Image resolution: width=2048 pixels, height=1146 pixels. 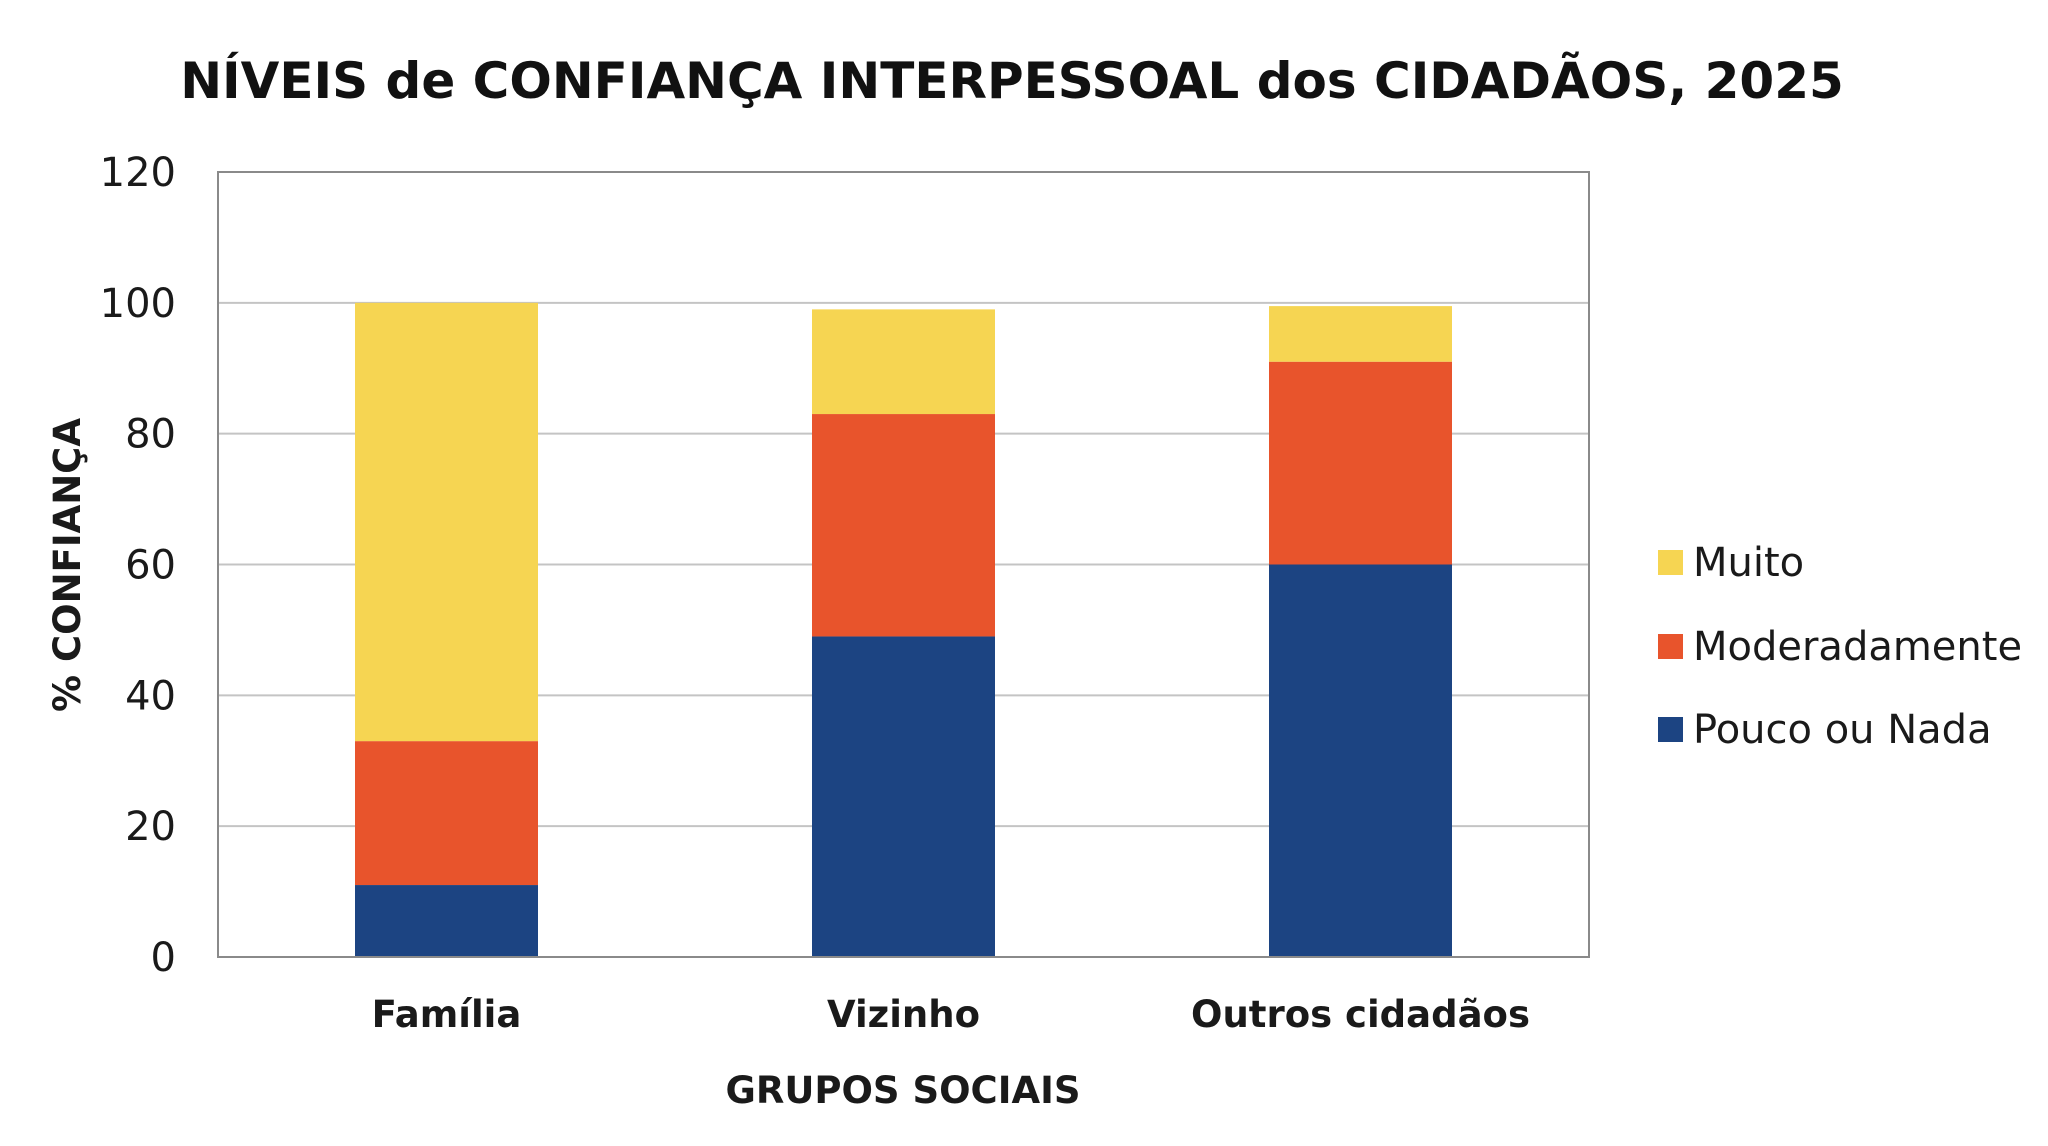 I want to click on y-axis-ticks: 0 20 40 60 80 100 120, so click(x=138, y=565).